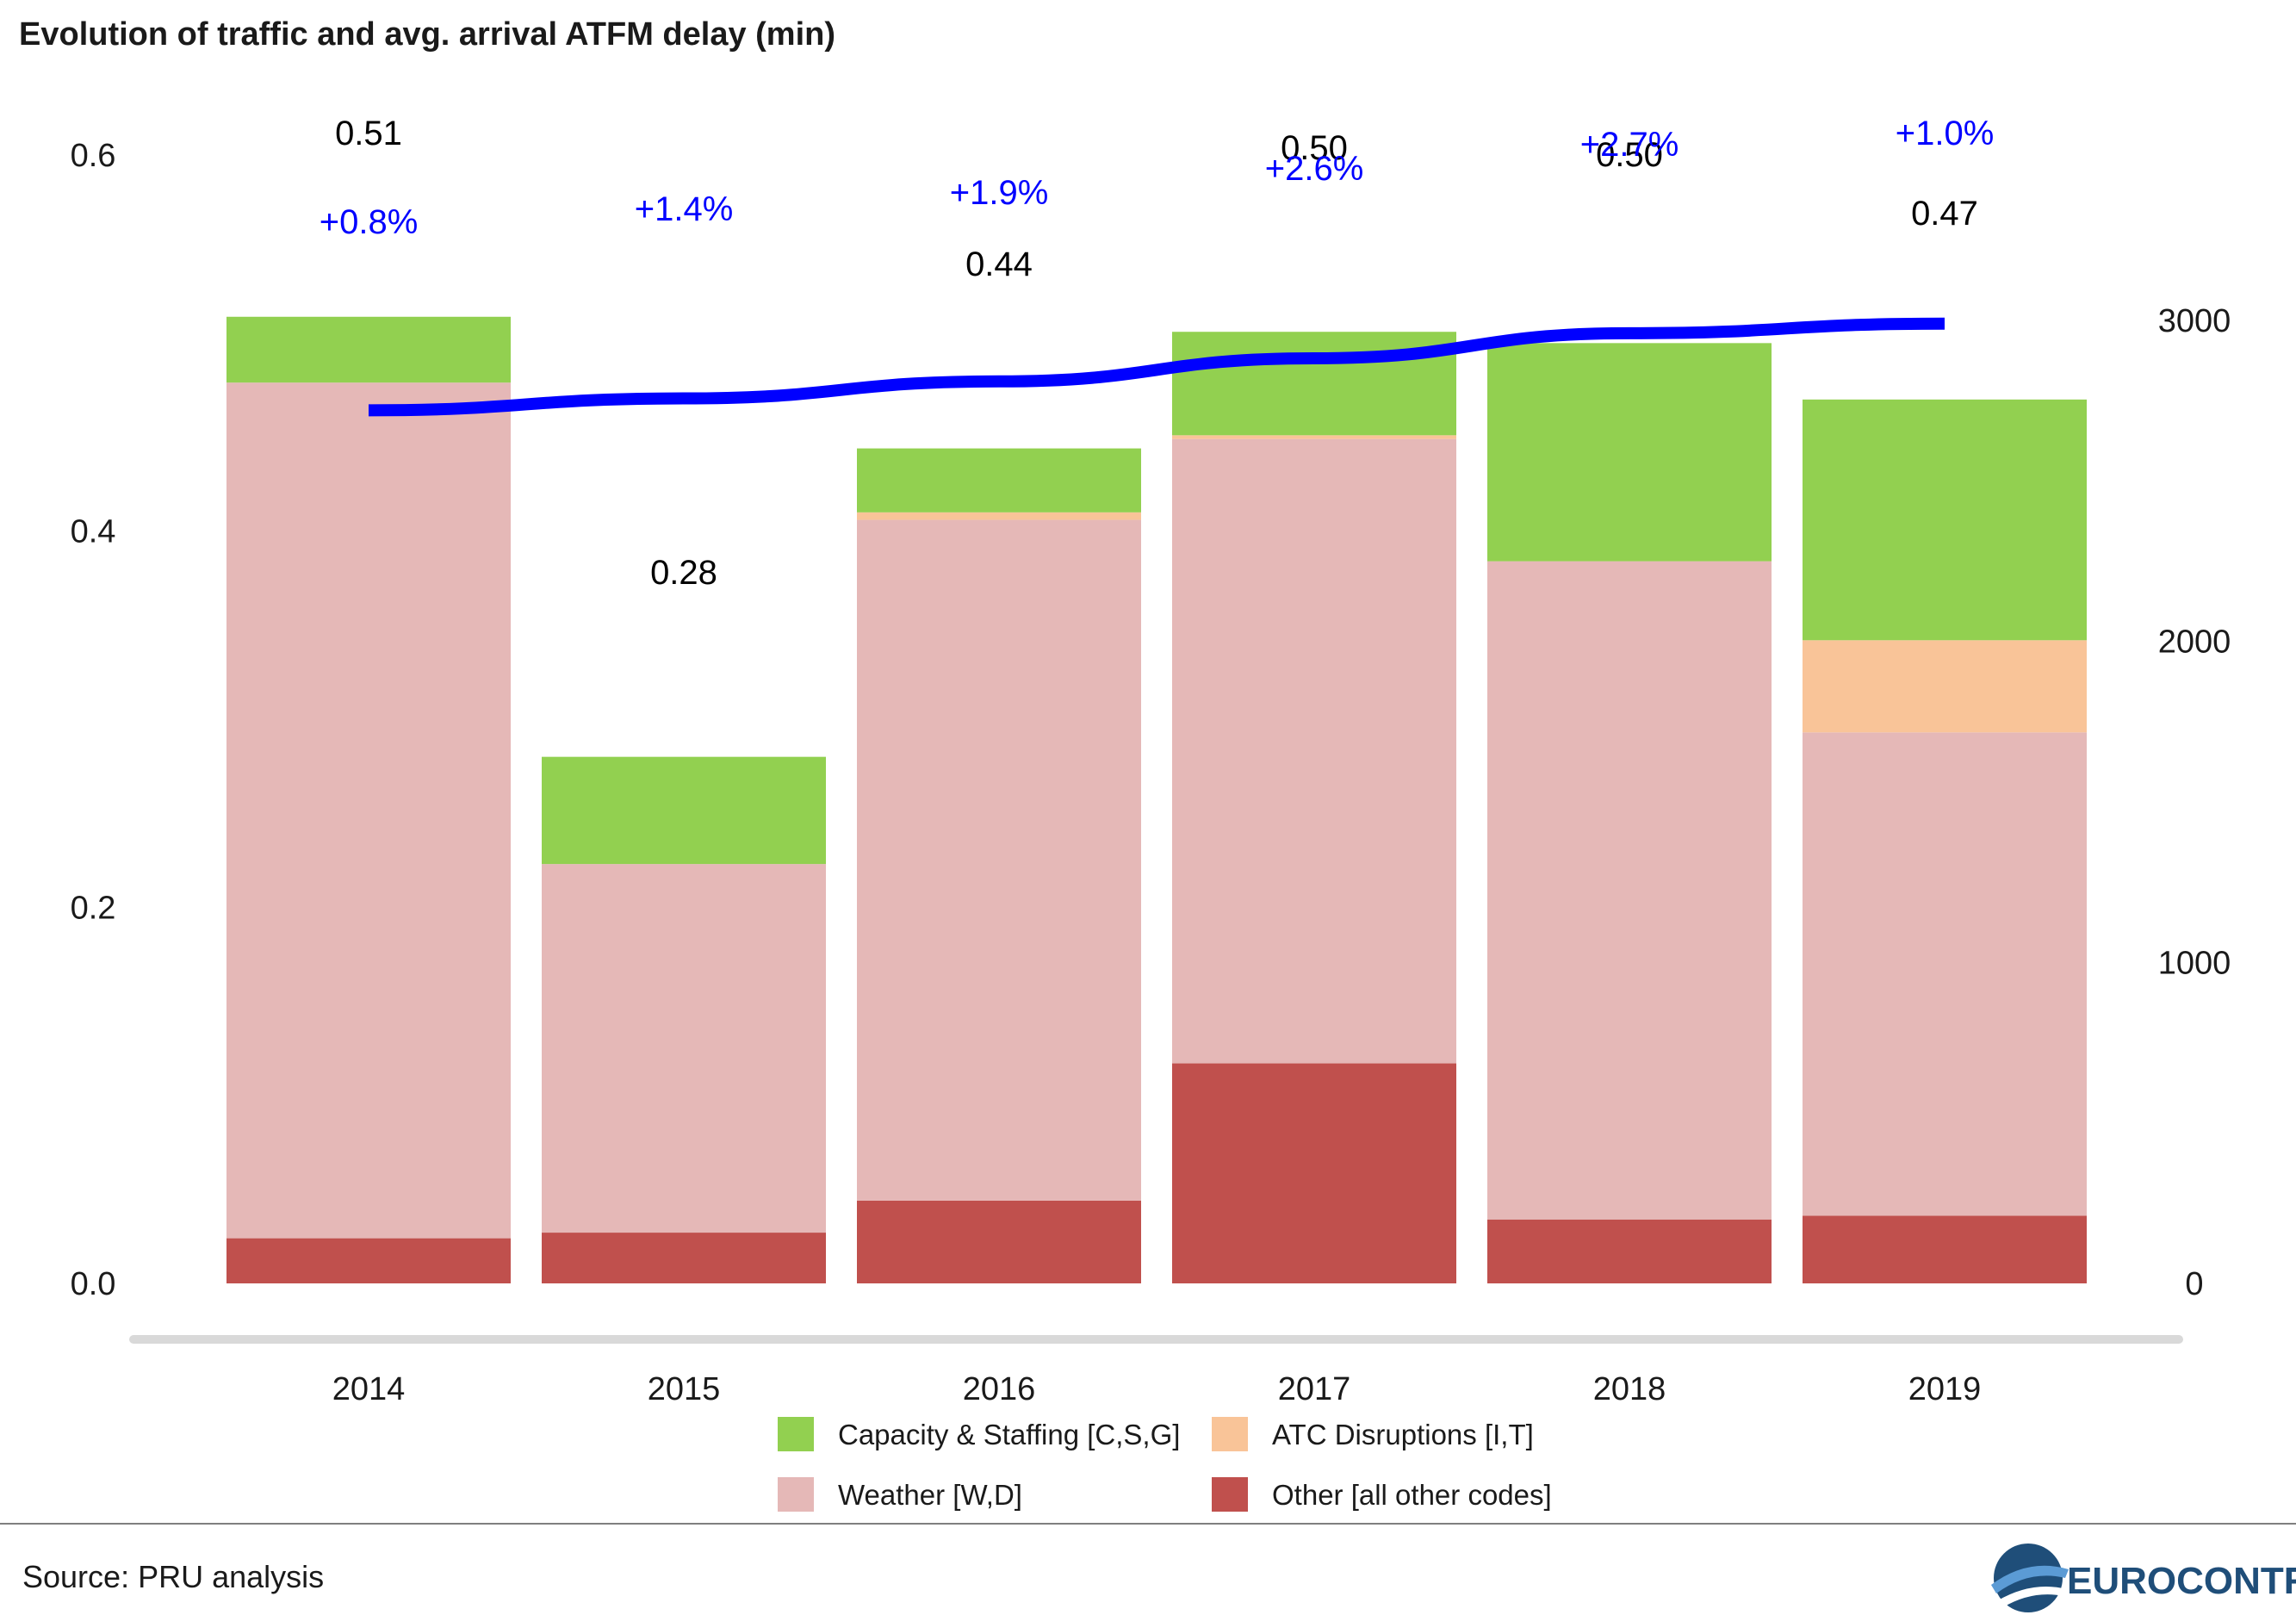 This screenshot has height=1615, width=2296. I want to click on traffic-growth-label: +1.0%, so click(1945, 133).